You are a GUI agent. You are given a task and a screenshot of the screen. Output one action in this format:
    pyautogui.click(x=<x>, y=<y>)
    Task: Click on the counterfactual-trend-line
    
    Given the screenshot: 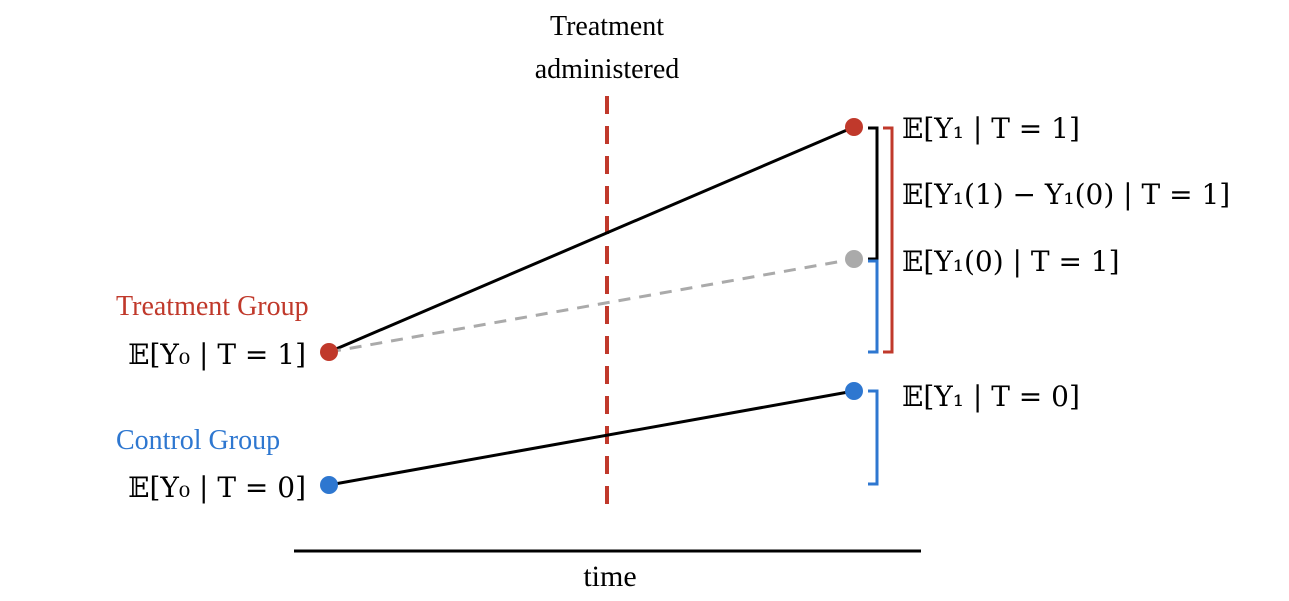 What is the action you would take?
    pyautogui.click(x=591, y=305)
    